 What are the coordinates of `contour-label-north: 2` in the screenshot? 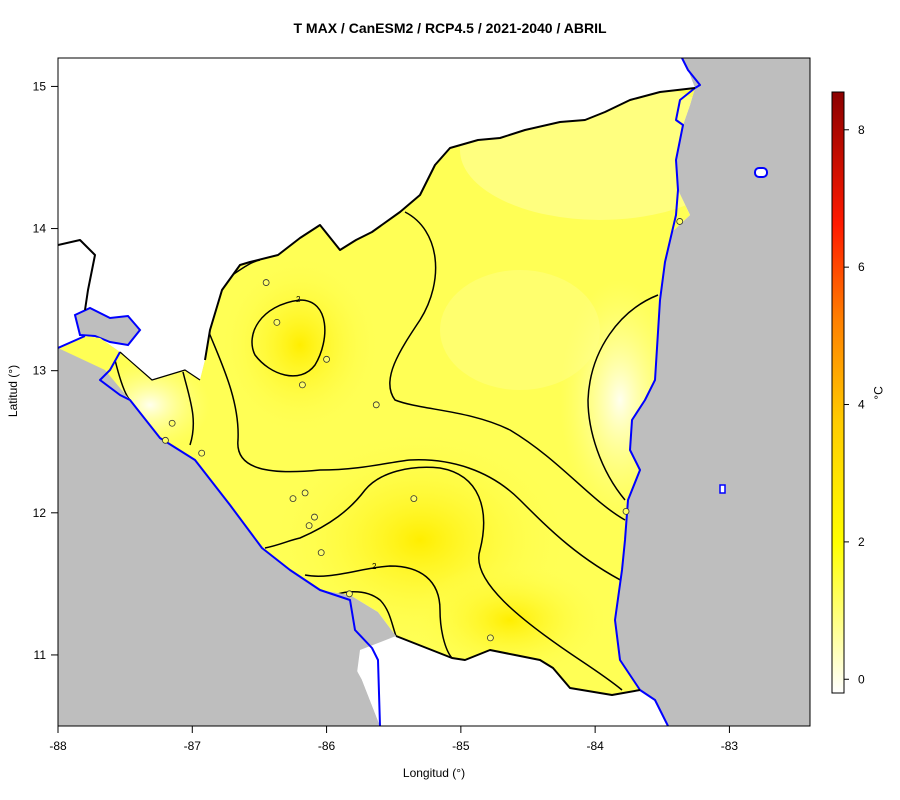 It's located at (298, 299).